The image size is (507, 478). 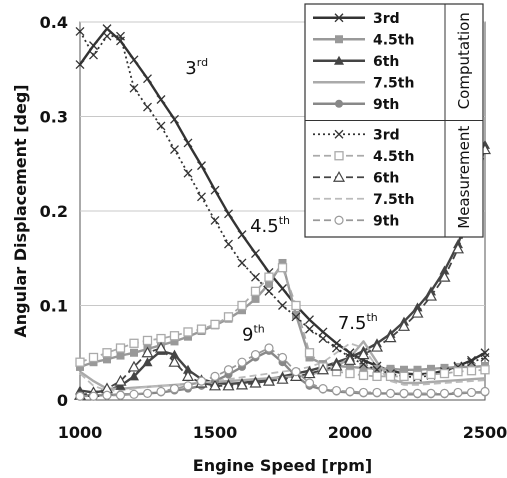 I want to click on x-tick-label: 1000, so click(x=80, y=432).